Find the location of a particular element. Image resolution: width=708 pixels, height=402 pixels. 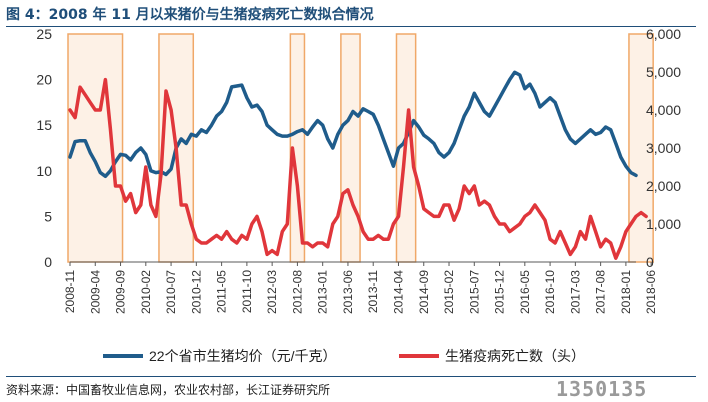

x-axis-tick-label: 2013-06 is located at coordinates (348, 292).